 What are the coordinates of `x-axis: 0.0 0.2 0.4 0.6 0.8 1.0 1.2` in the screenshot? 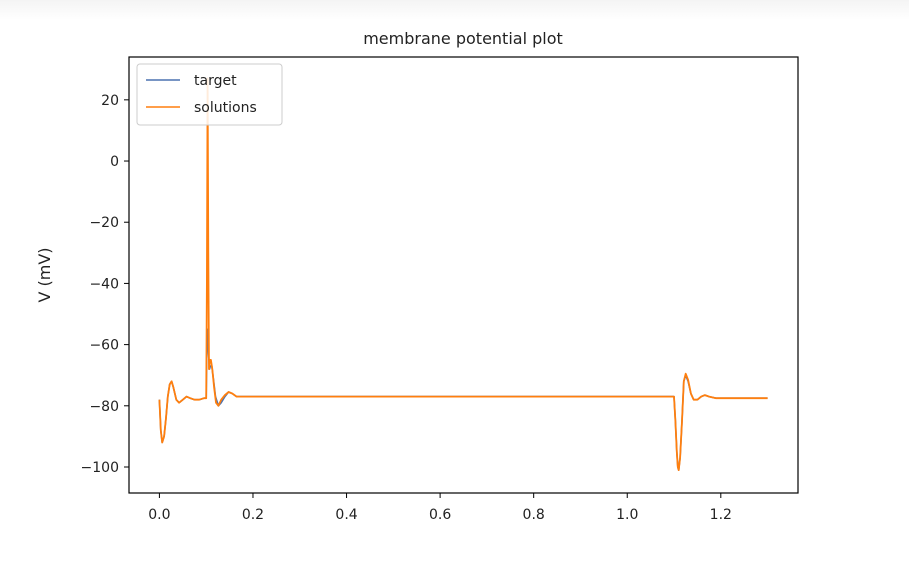 It's located at (440, 508).